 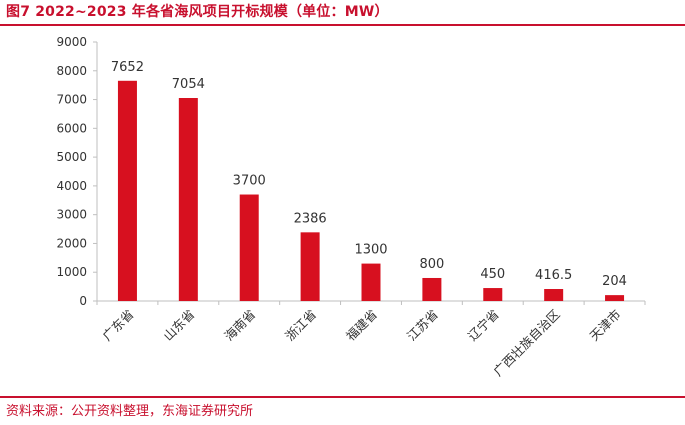 What do you see at coordinates (178, 325) in the screenshot?
I see `category-label: 山东省` at bounding box center [178, 325].